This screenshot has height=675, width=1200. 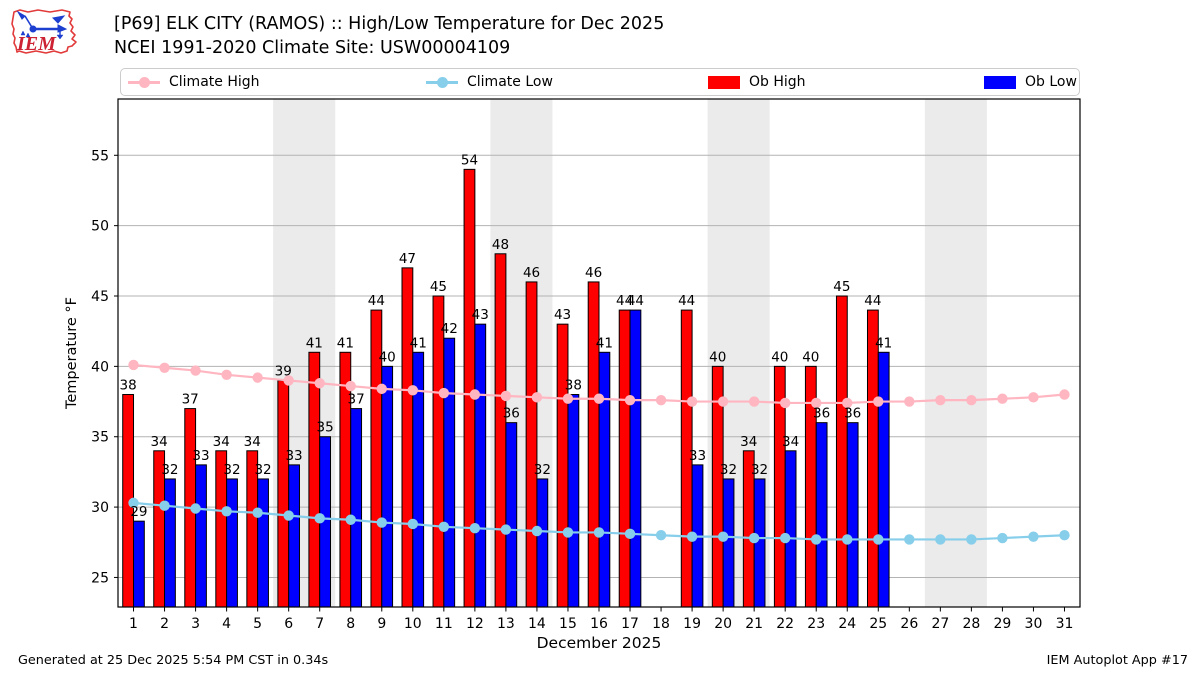 I want to click on legend-label: Ob High, so click(x=777, y=82).